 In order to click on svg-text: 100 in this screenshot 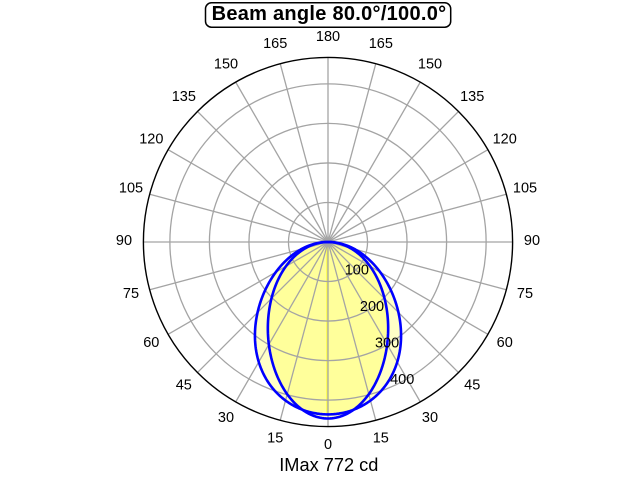, I will do `click(357, 271)`.